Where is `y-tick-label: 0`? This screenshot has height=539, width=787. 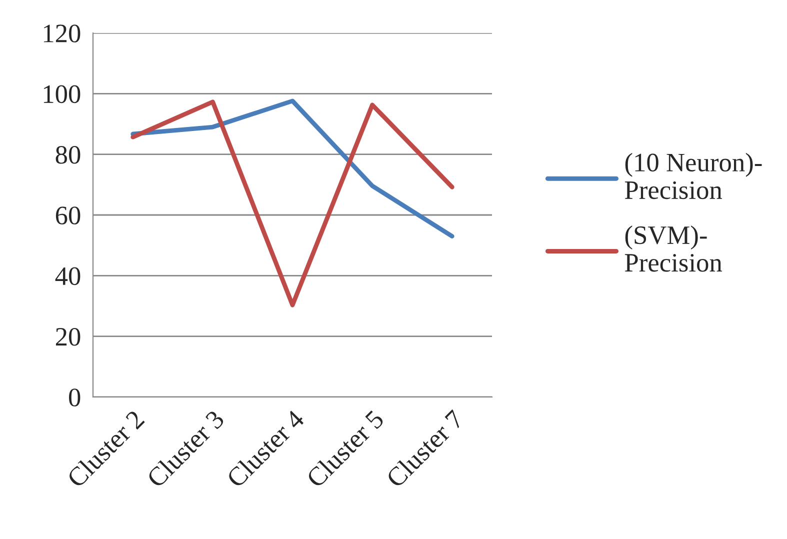 y-tick-label: 0 is located at coordinates (74, 397).